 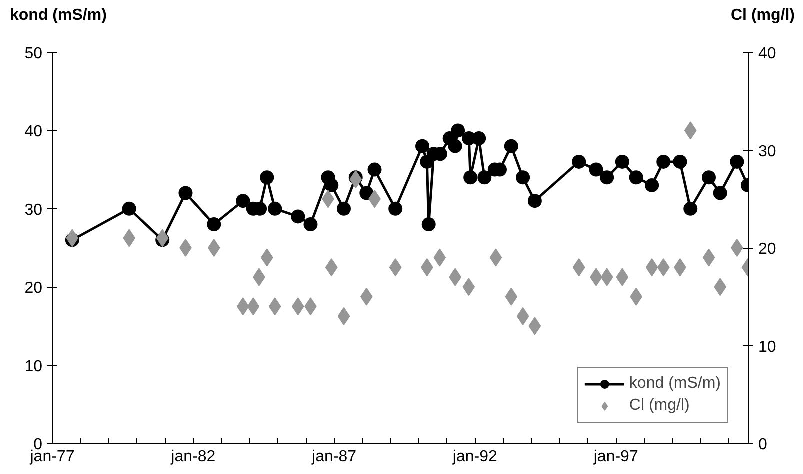 I want to click on y2-tick-label: 10, so click(x=767, y=347).